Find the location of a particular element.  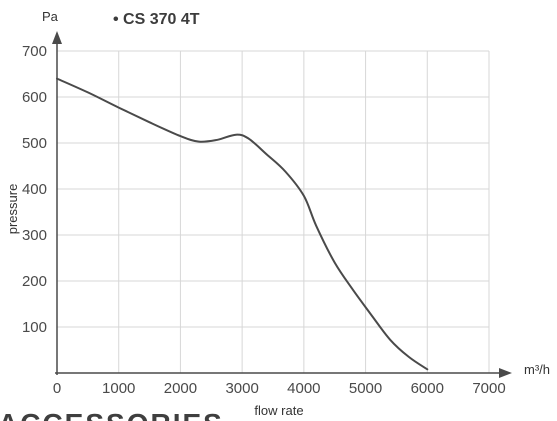

y-axis-arrow is located at coordinates (57, 37).